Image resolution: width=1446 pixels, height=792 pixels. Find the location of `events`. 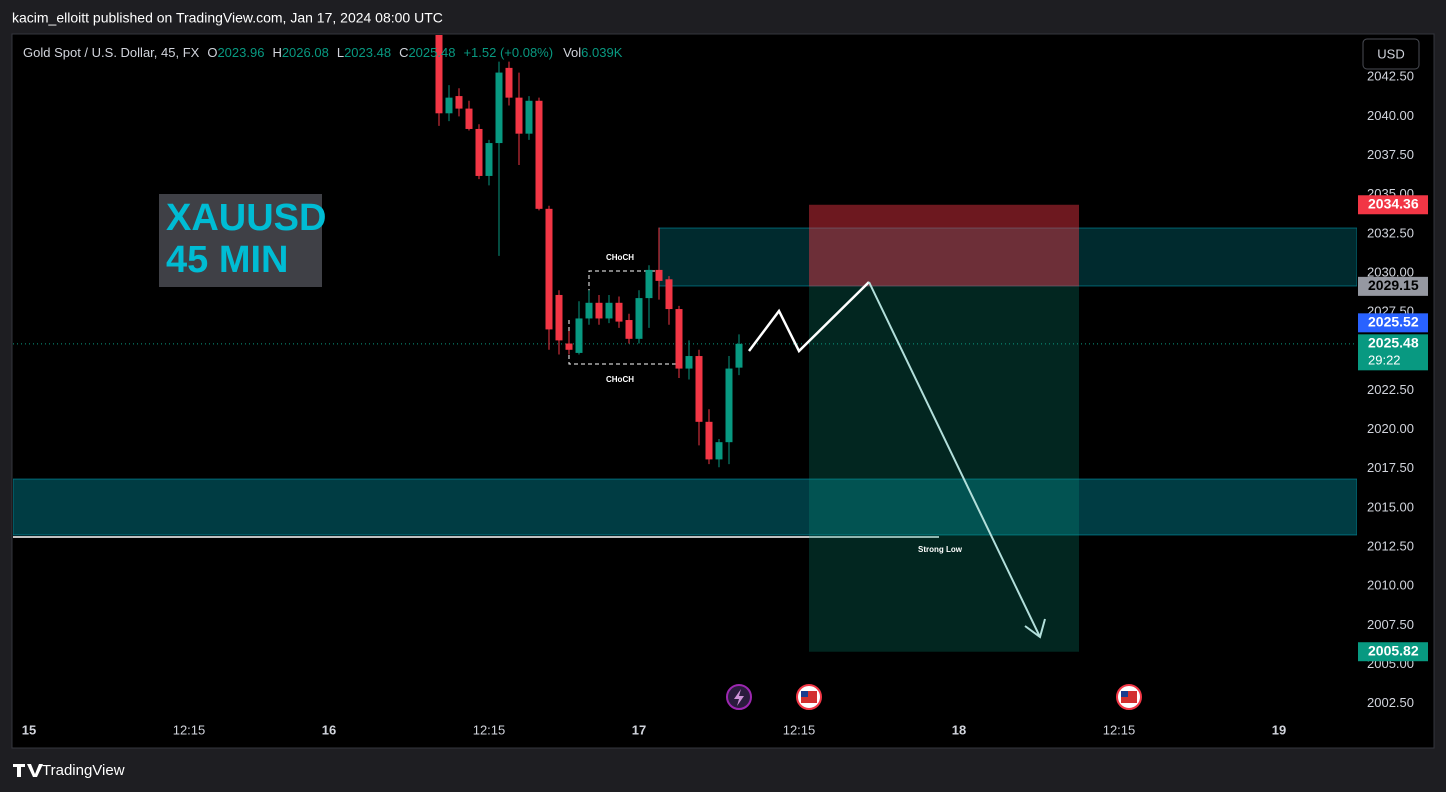

events is located at coordinates (934, 697).